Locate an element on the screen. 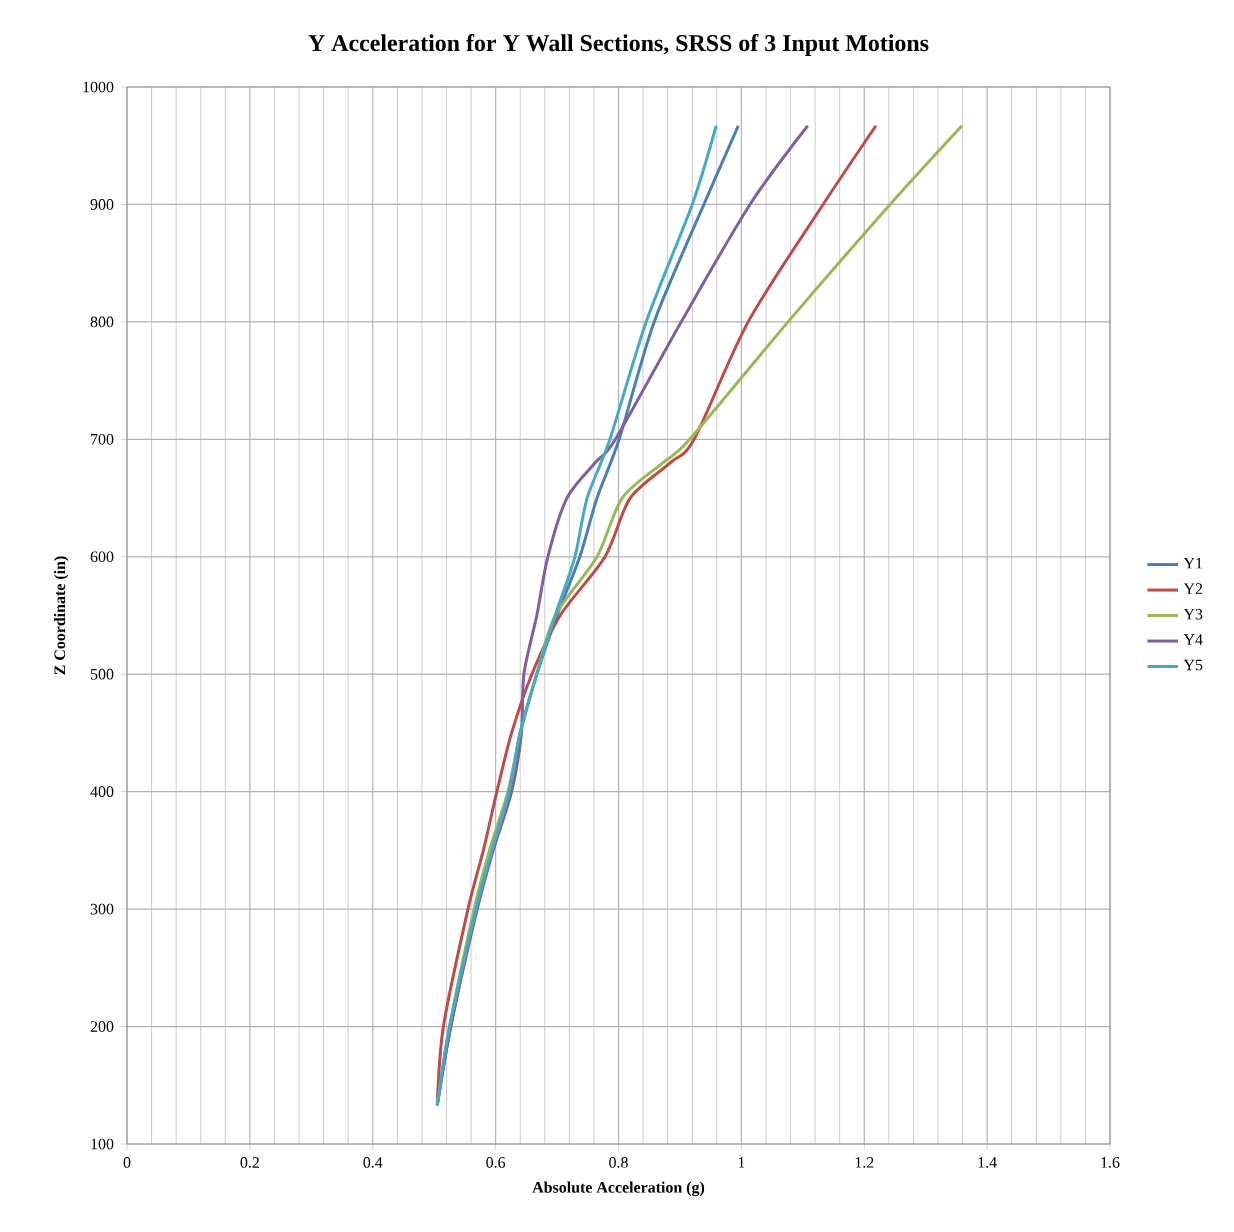 This screenshot has height=1232, width=1234. legend-label: Y1 is located at coordinates (1192, 563).